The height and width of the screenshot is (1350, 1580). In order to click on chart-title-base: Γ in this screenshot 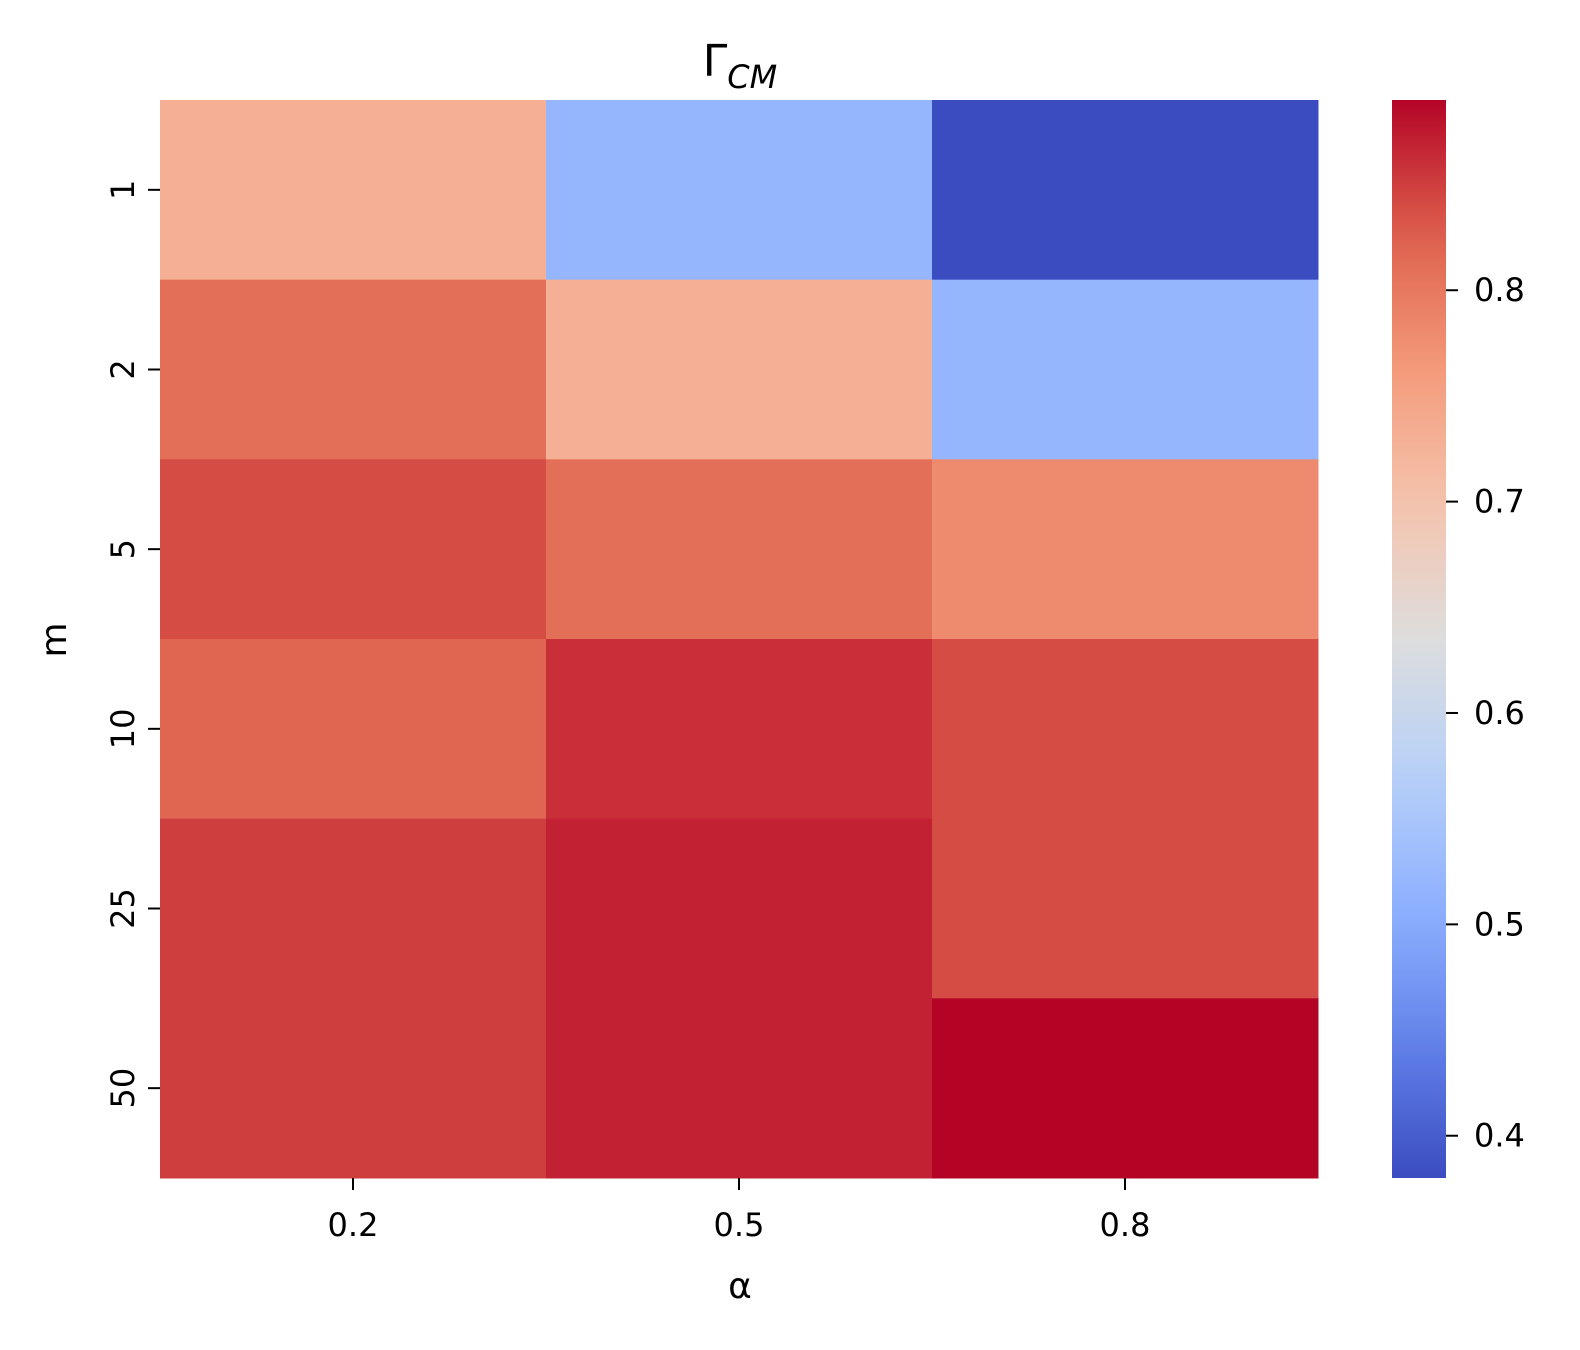, I will do `click(715, 61)`.